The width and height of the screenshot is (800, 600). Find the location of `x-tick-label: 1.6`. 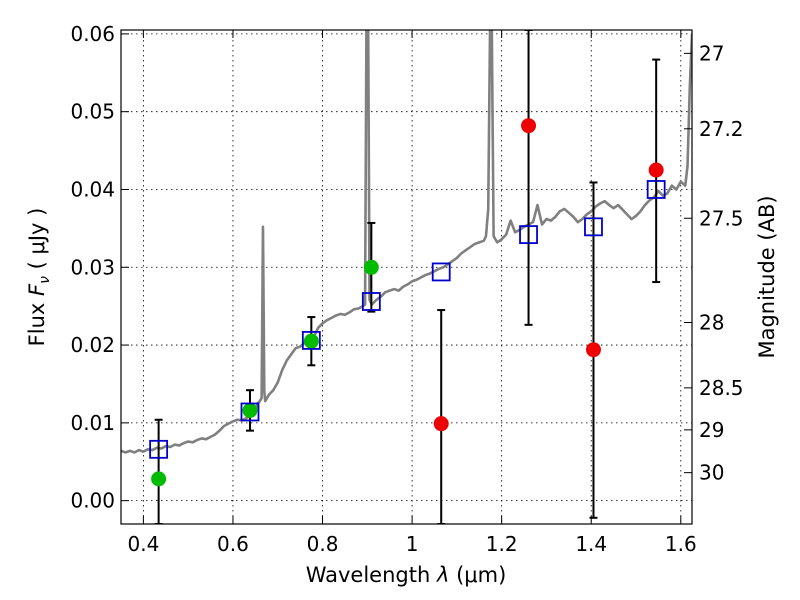

x-tick-label: 1.6 is located at coordinates (681, 544).